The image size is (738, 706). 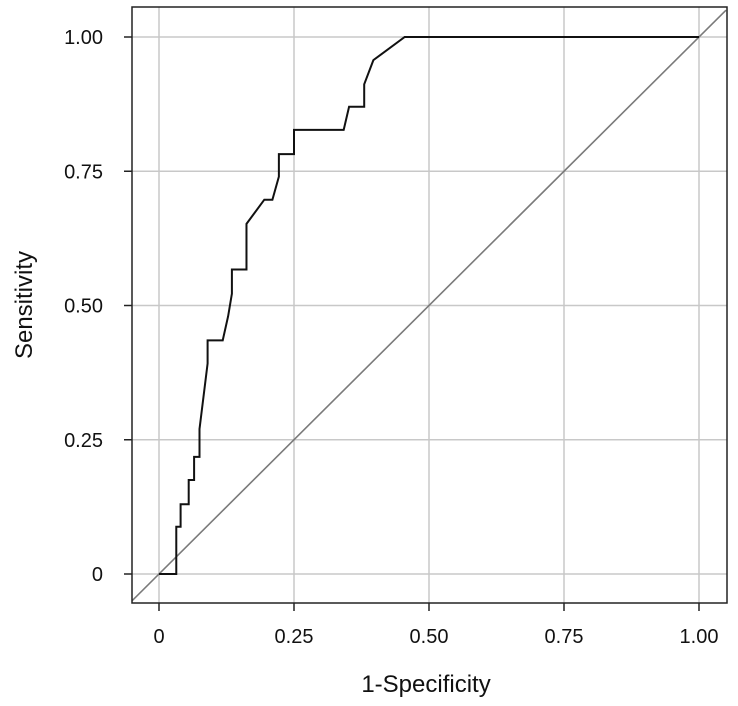 What do you see at coordinates (564, 637) in the screenshot?
I see `x-tick-label: 0.75` at bounding box center [564, 637].